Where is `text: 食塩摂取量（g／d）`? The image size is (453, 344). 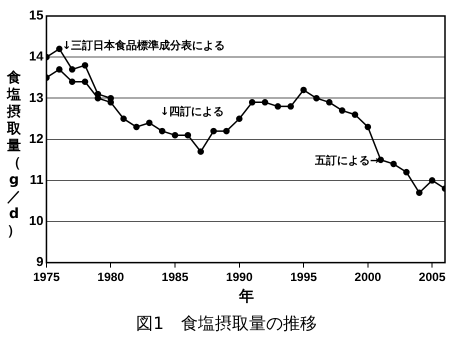
text: 食塩摂取量（g／d） is located at coordinates (14, 154).